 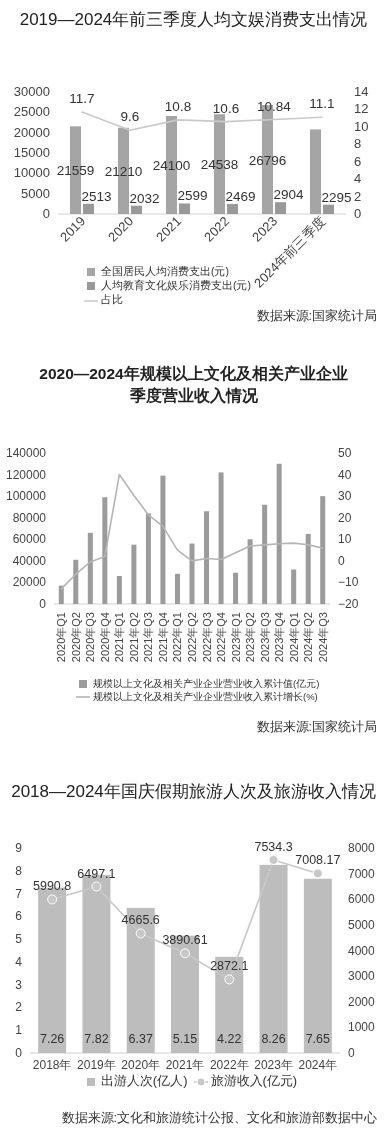 I want to click on data-label: 21559, so click(x=75, y=171).